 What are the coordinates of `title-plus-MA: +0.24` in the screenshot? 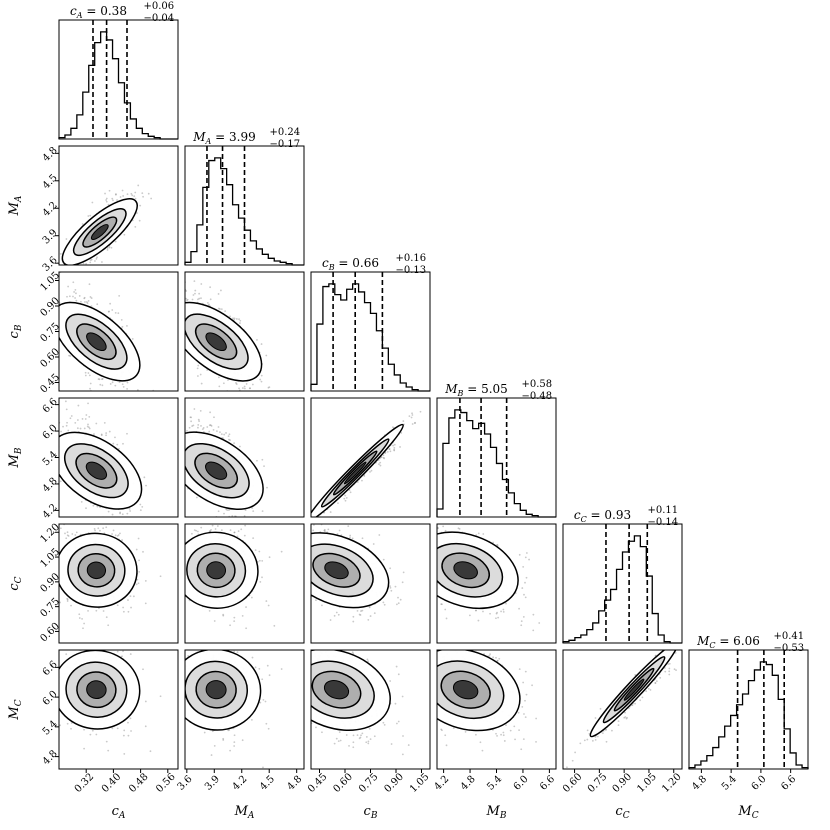 It's located at (285, 132).